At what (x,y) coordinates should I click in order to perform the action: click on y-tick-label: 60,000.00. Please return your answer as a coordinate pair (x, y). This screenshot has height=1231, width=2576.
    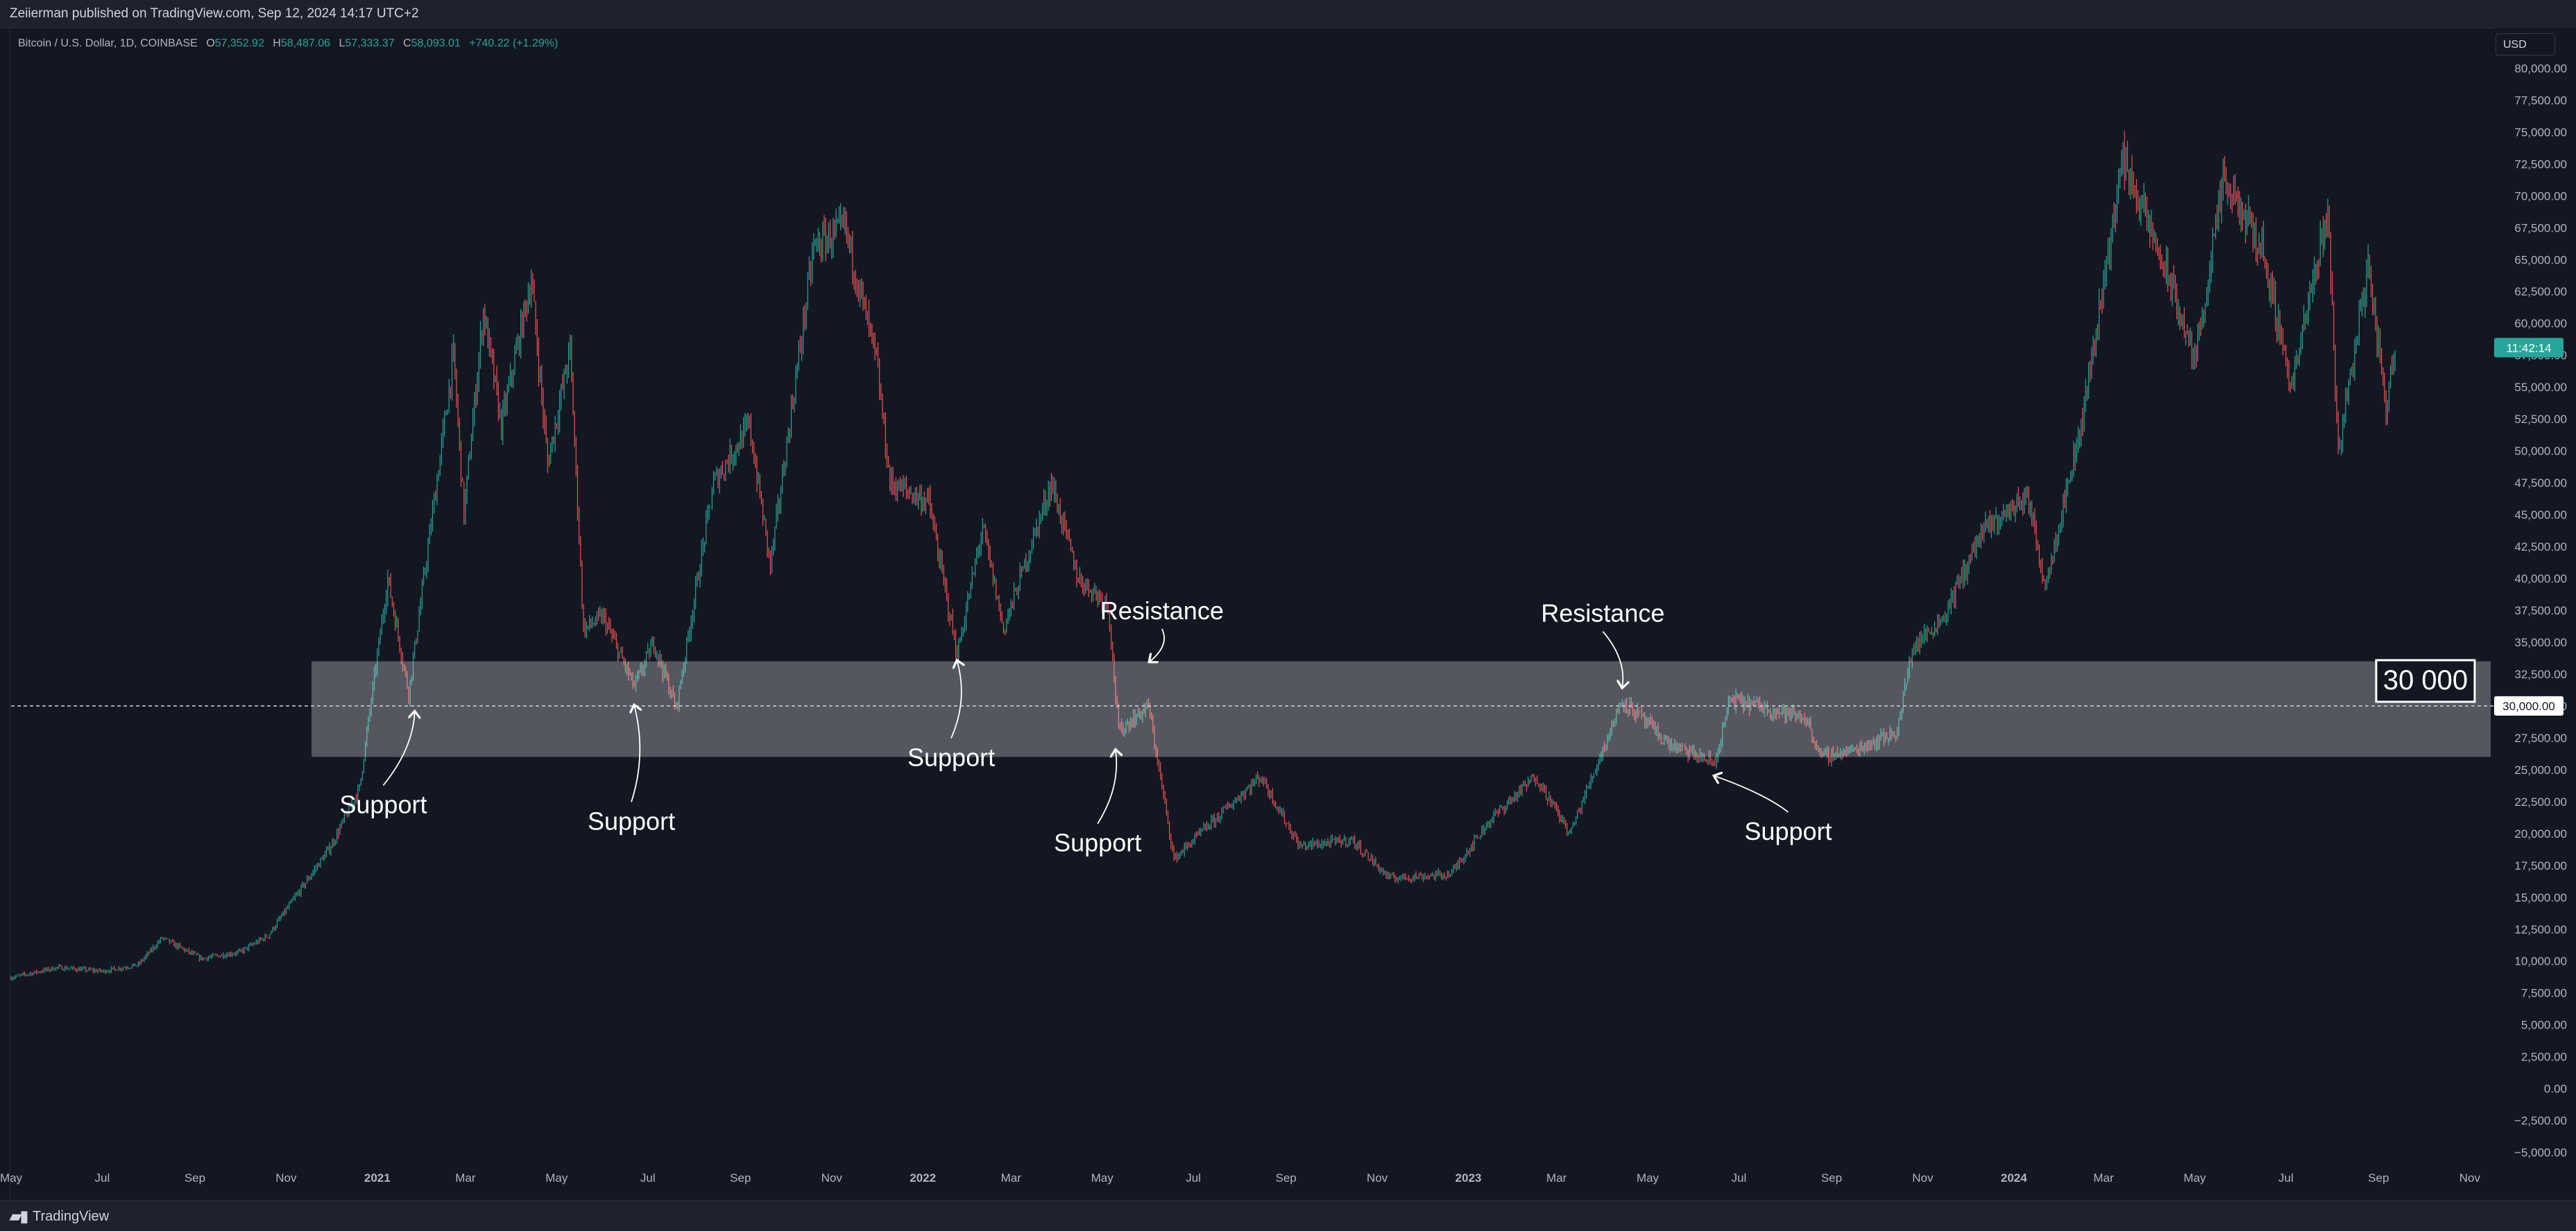
    Looking at the image, I should click on (2540, 323).